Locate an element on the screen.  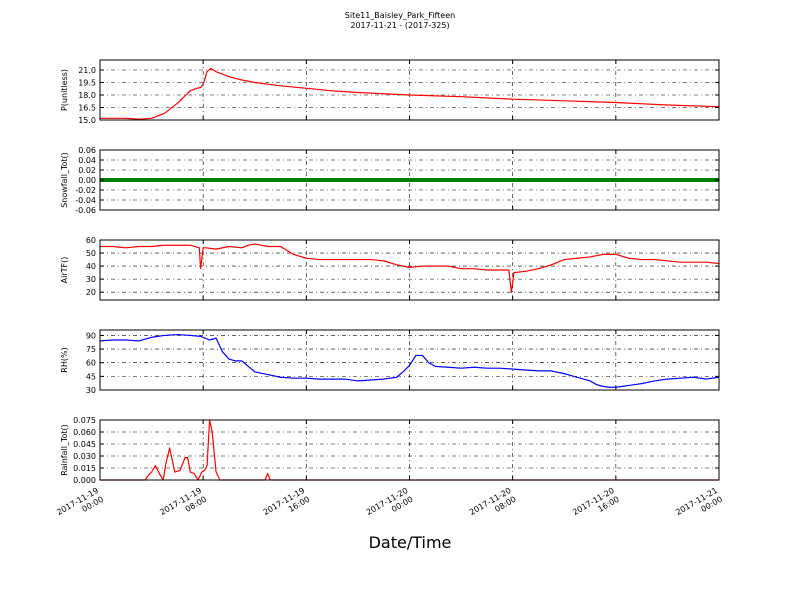
x-axis-label: Date/Time is located at coordinates (410, 542).